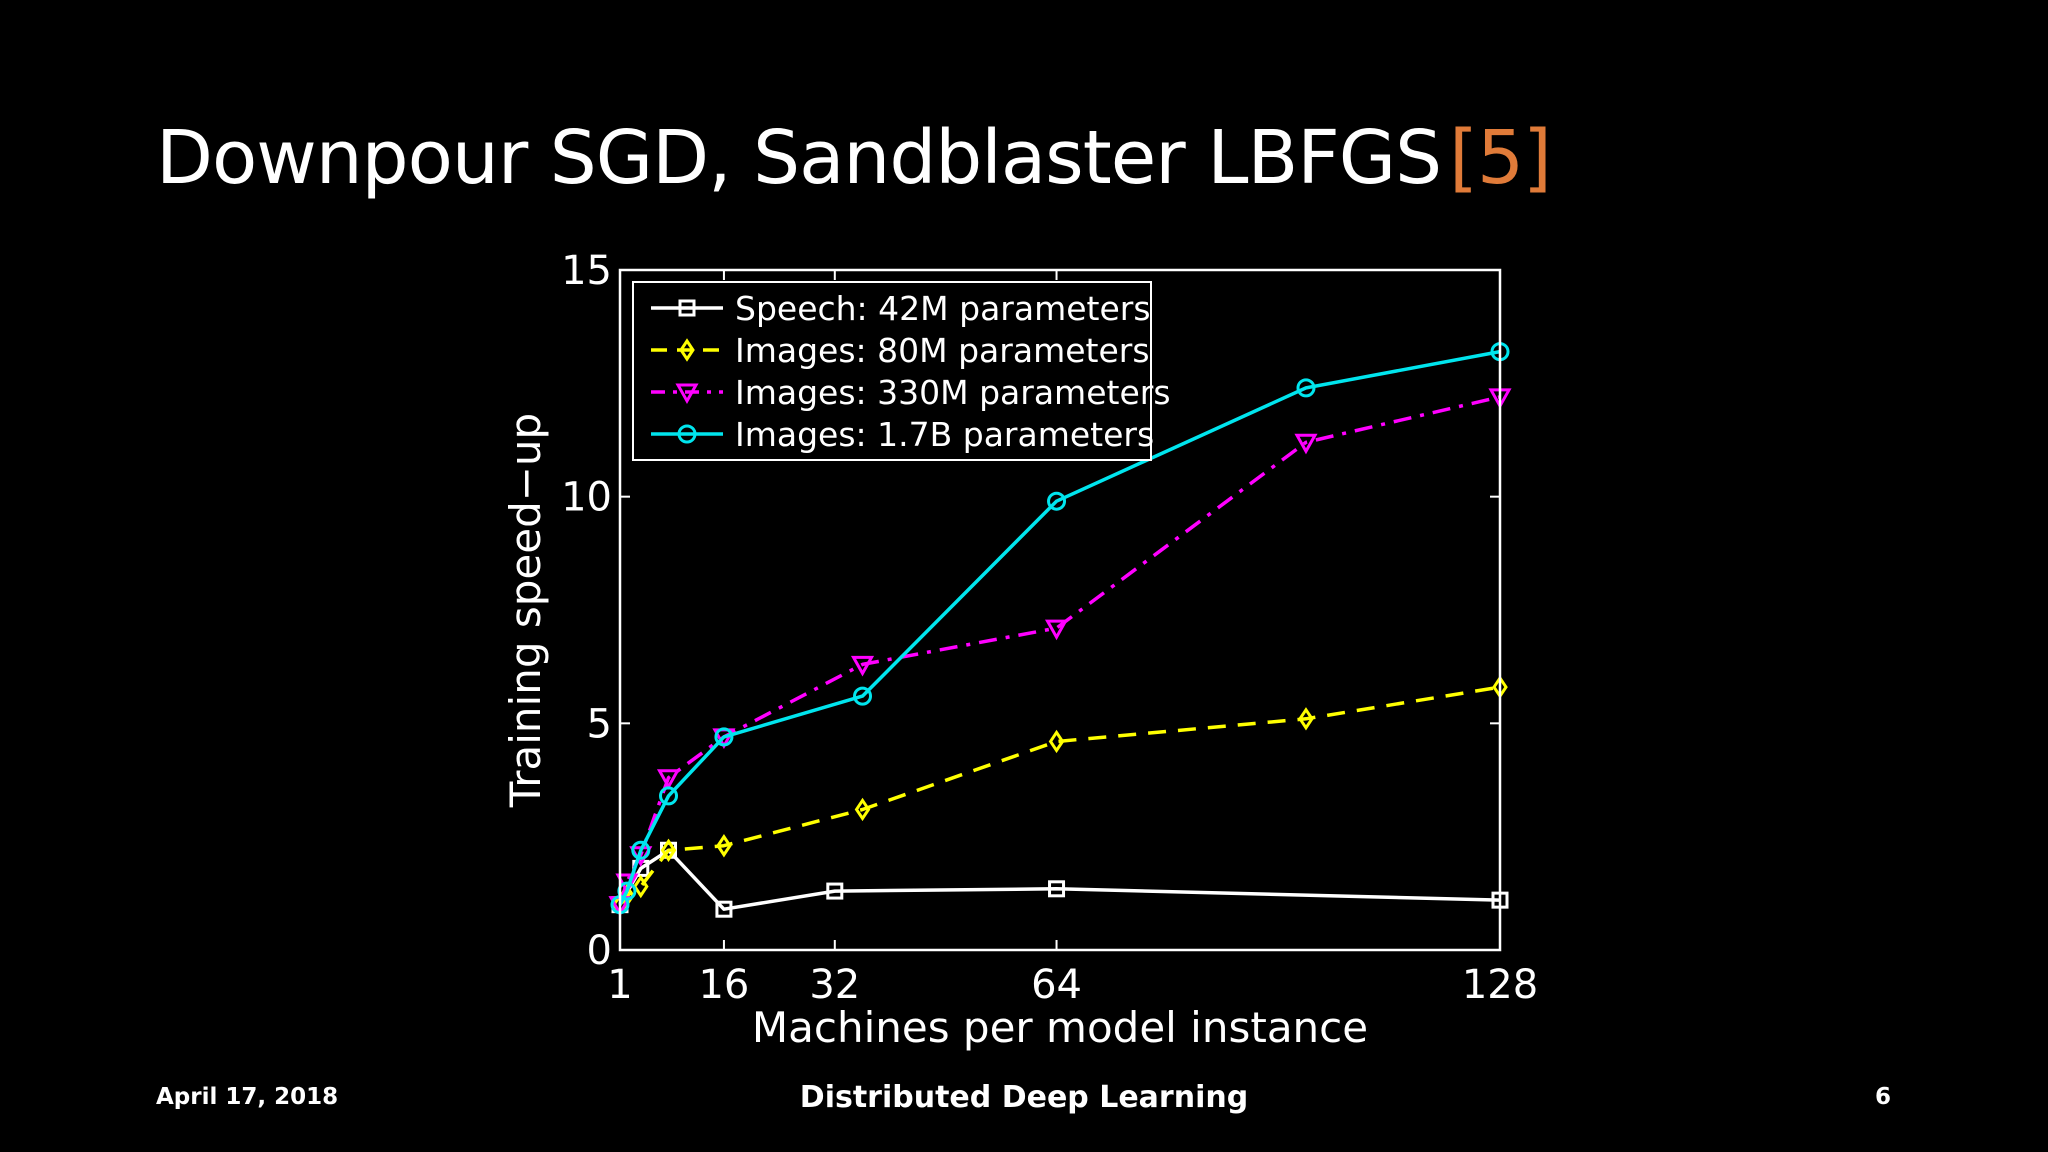 This screenshot has width=2048, height=1152. Describe the element at coordinates (892, 371) in the screenshot. I see `legend-box` at that location.